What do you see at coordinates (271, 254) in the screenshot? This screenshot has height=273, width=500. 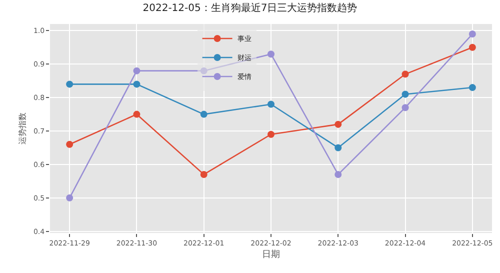 I see `x-axis-title: 日期` at bounding box center [271, 254].